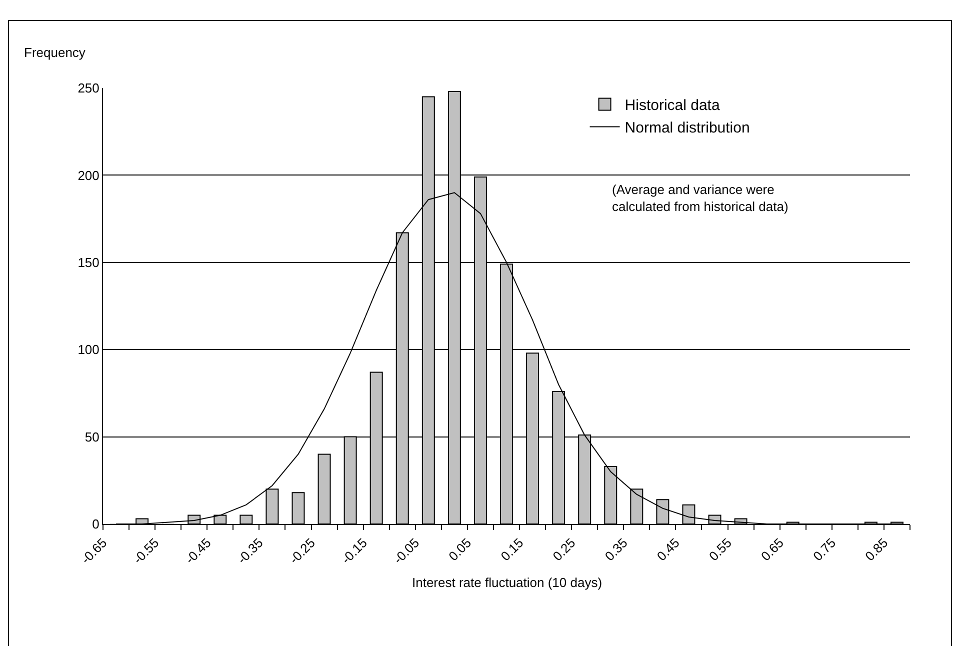  What do you see at coordinates (616, 549) in the screenshot?
I see `x-tick-label: 0.35` at bounding box center [616, 549].